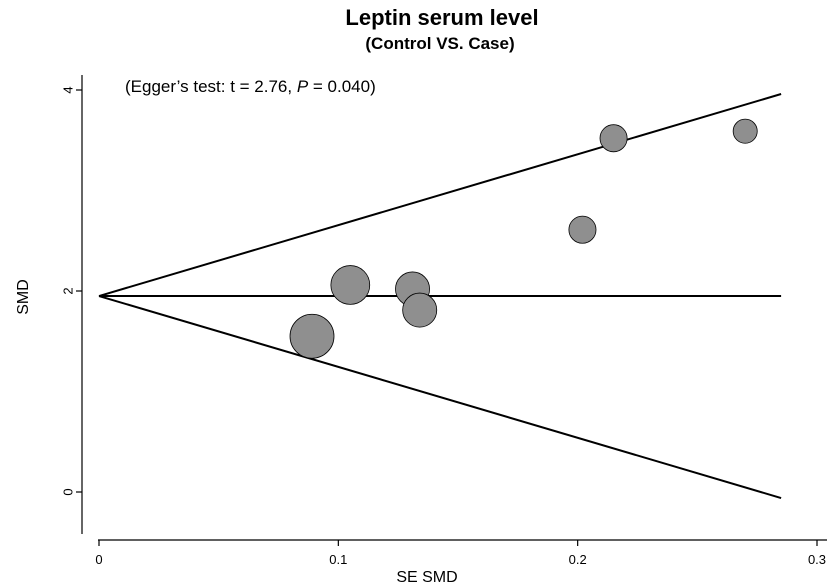 The image size is (827, 586). Describe the element at coordinates (68, 89) in the screenshot. I see `y-tick-label: 4` at that location.